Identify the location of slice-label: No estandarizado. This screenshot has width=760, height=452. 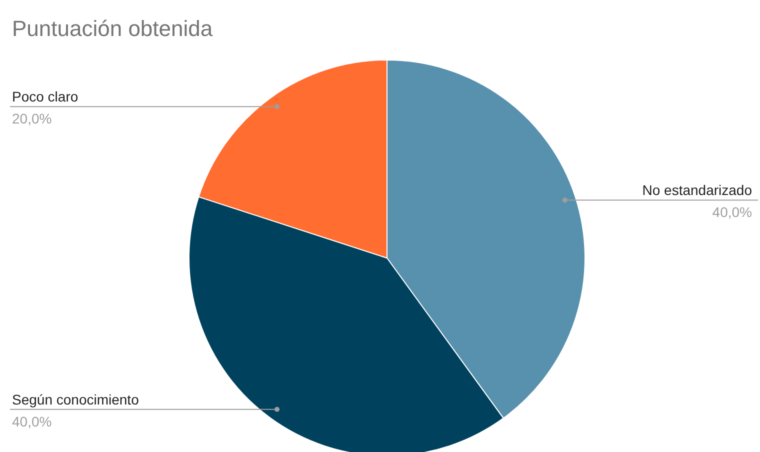
(697, 190).